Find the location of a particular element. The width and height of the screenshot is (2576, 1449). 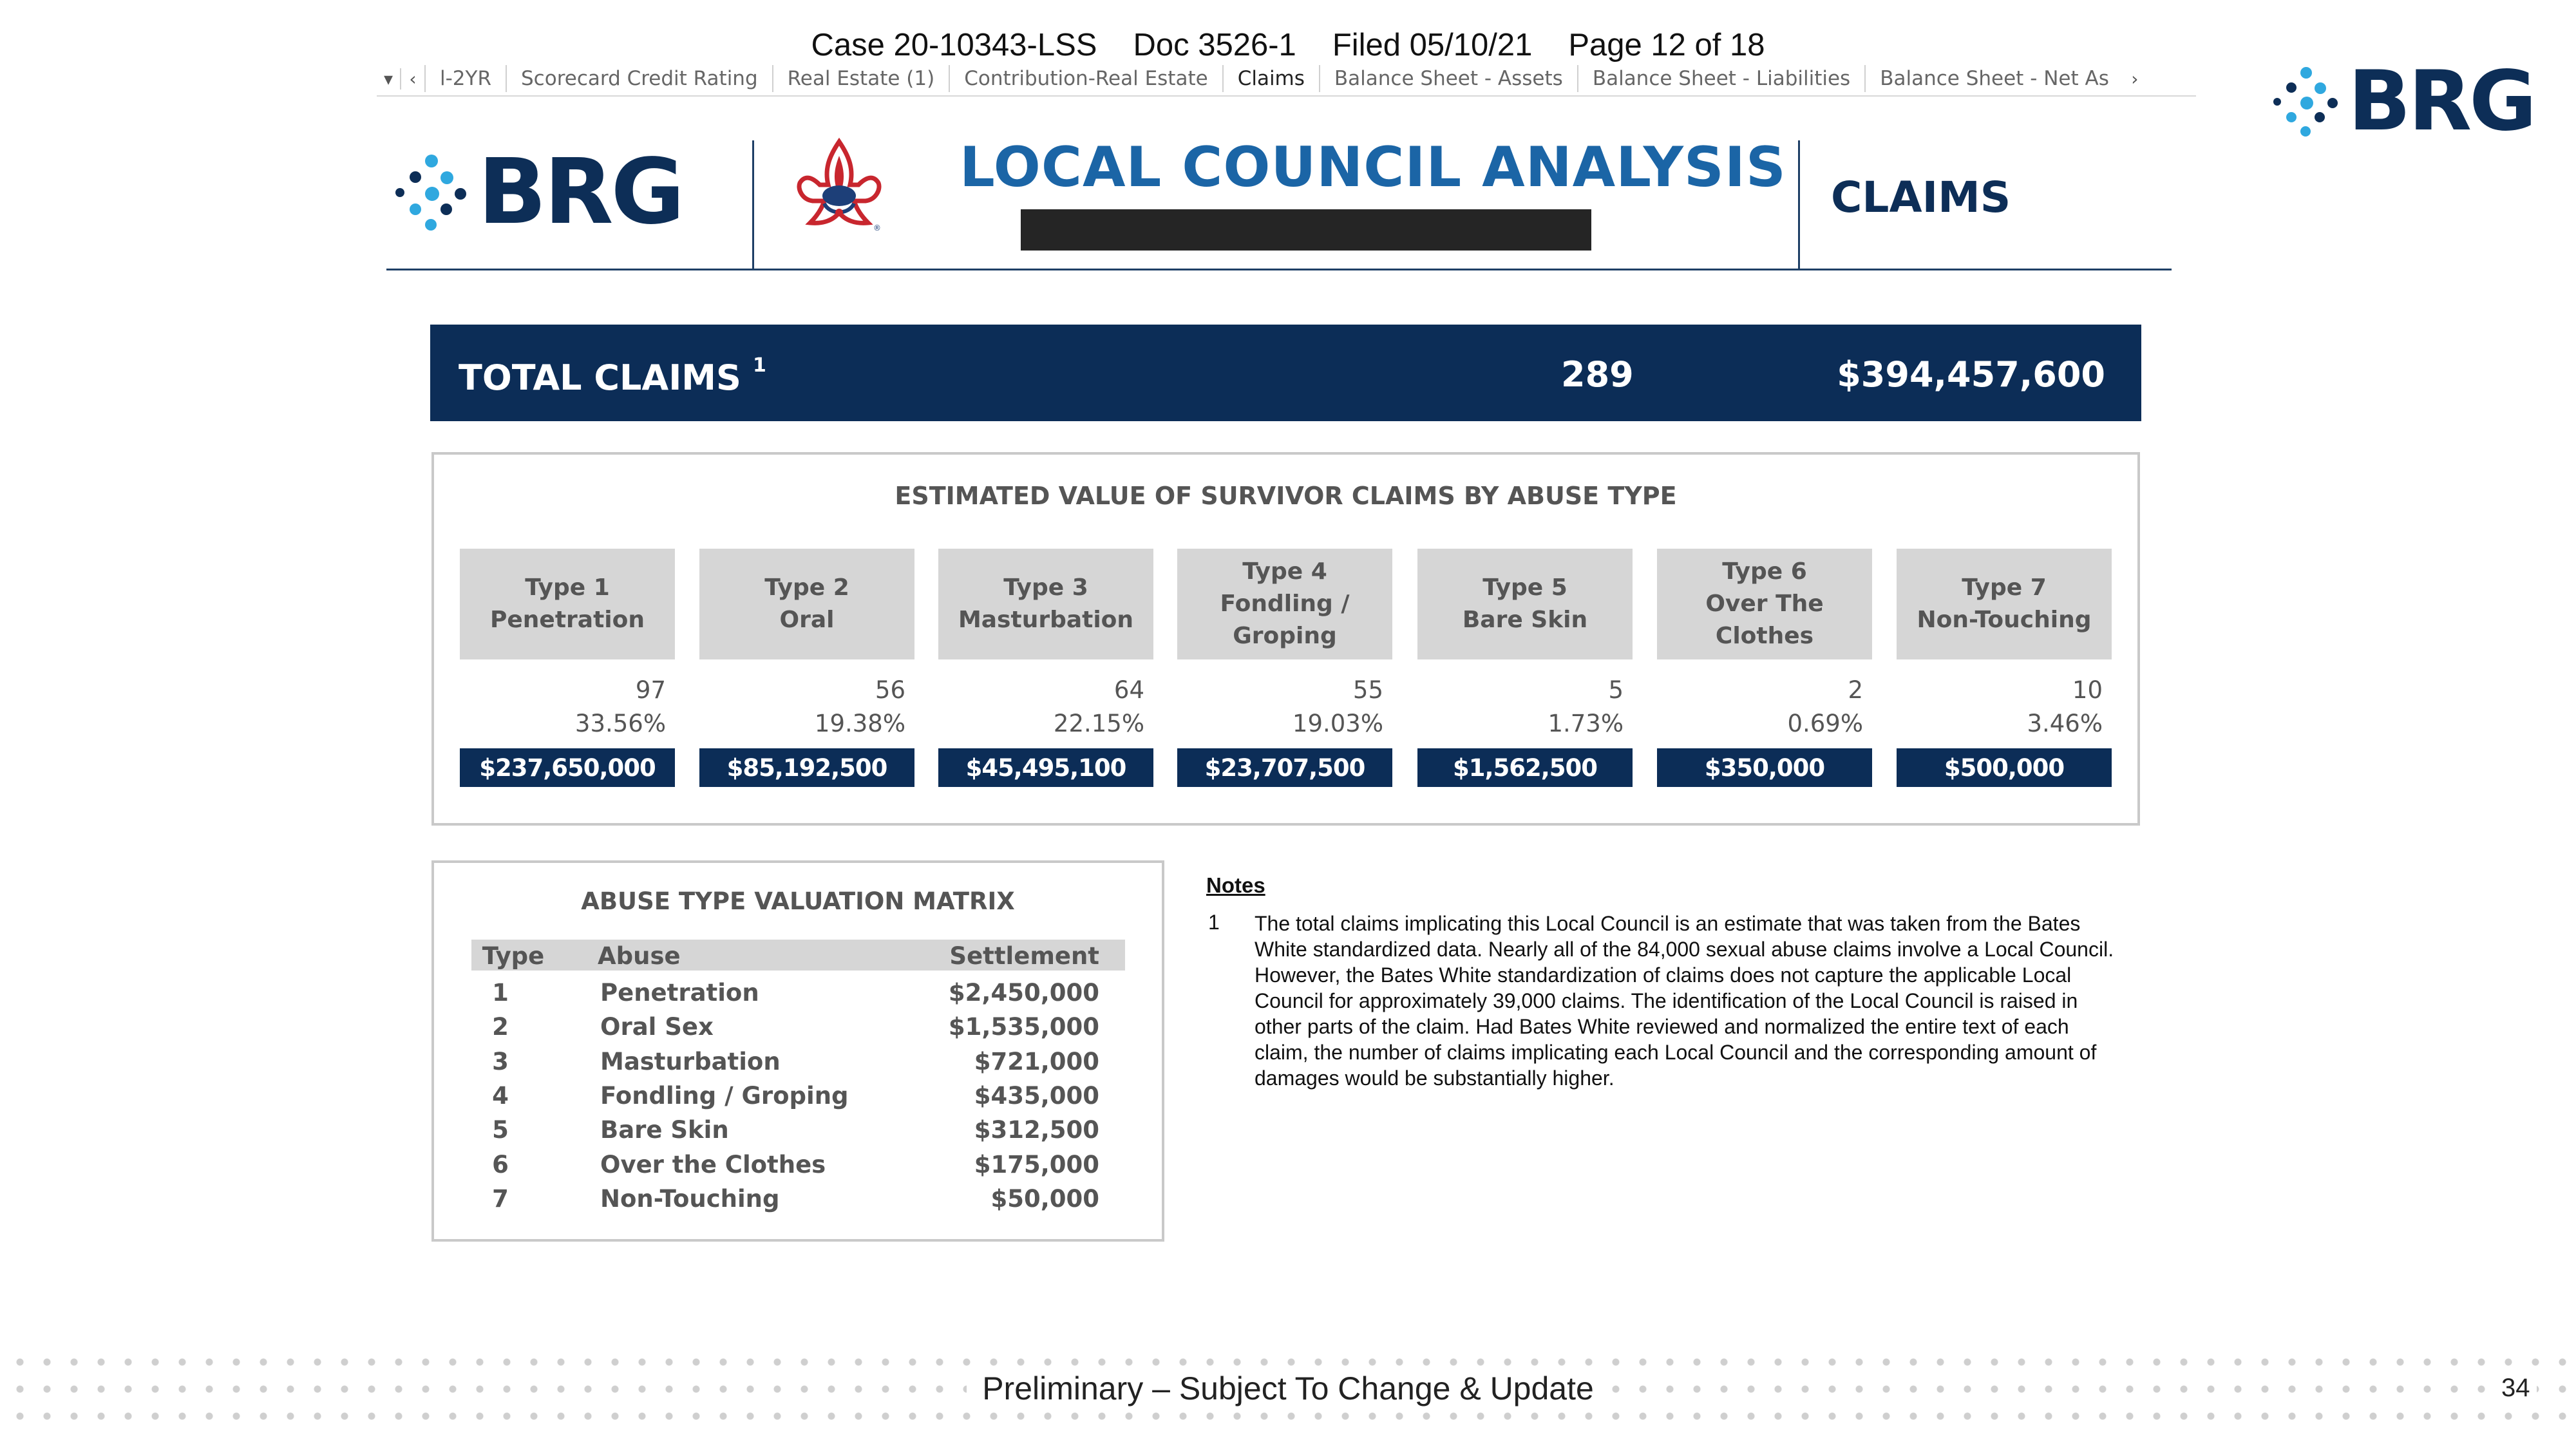

abuse-type-header-line: Type 5 is located at coordinates (1525, 587).